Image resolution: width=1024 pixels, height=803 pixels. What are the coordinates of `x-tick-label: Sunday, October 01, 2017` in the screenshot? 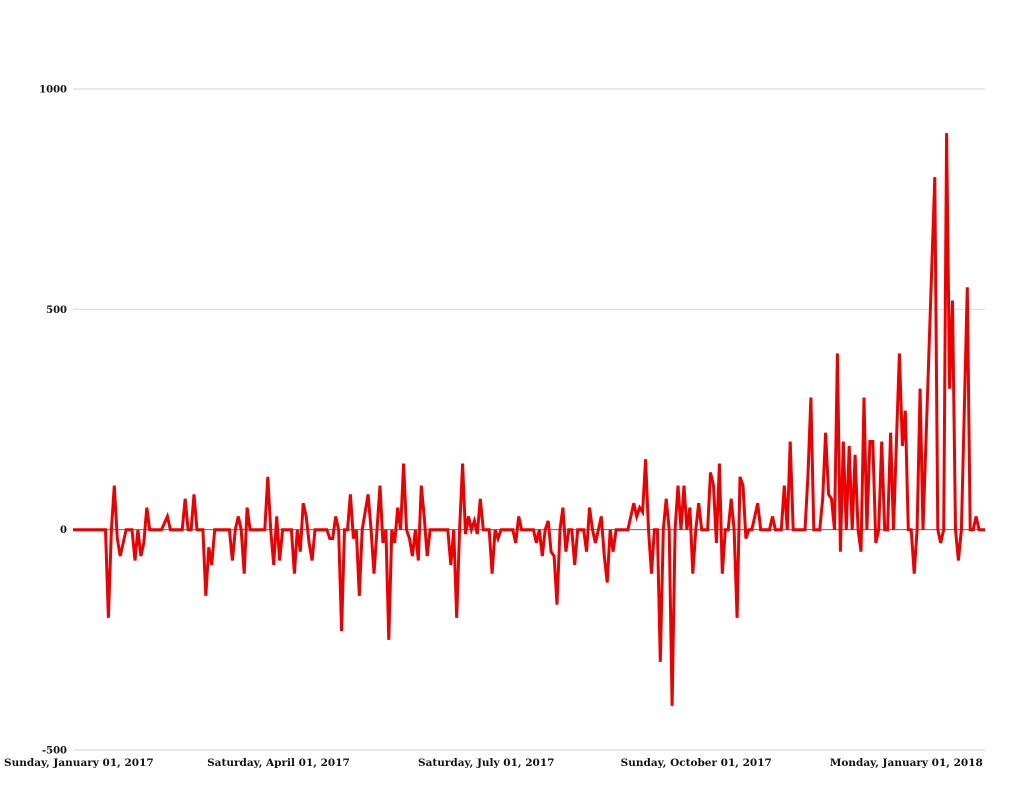 It's located at (696, 763).